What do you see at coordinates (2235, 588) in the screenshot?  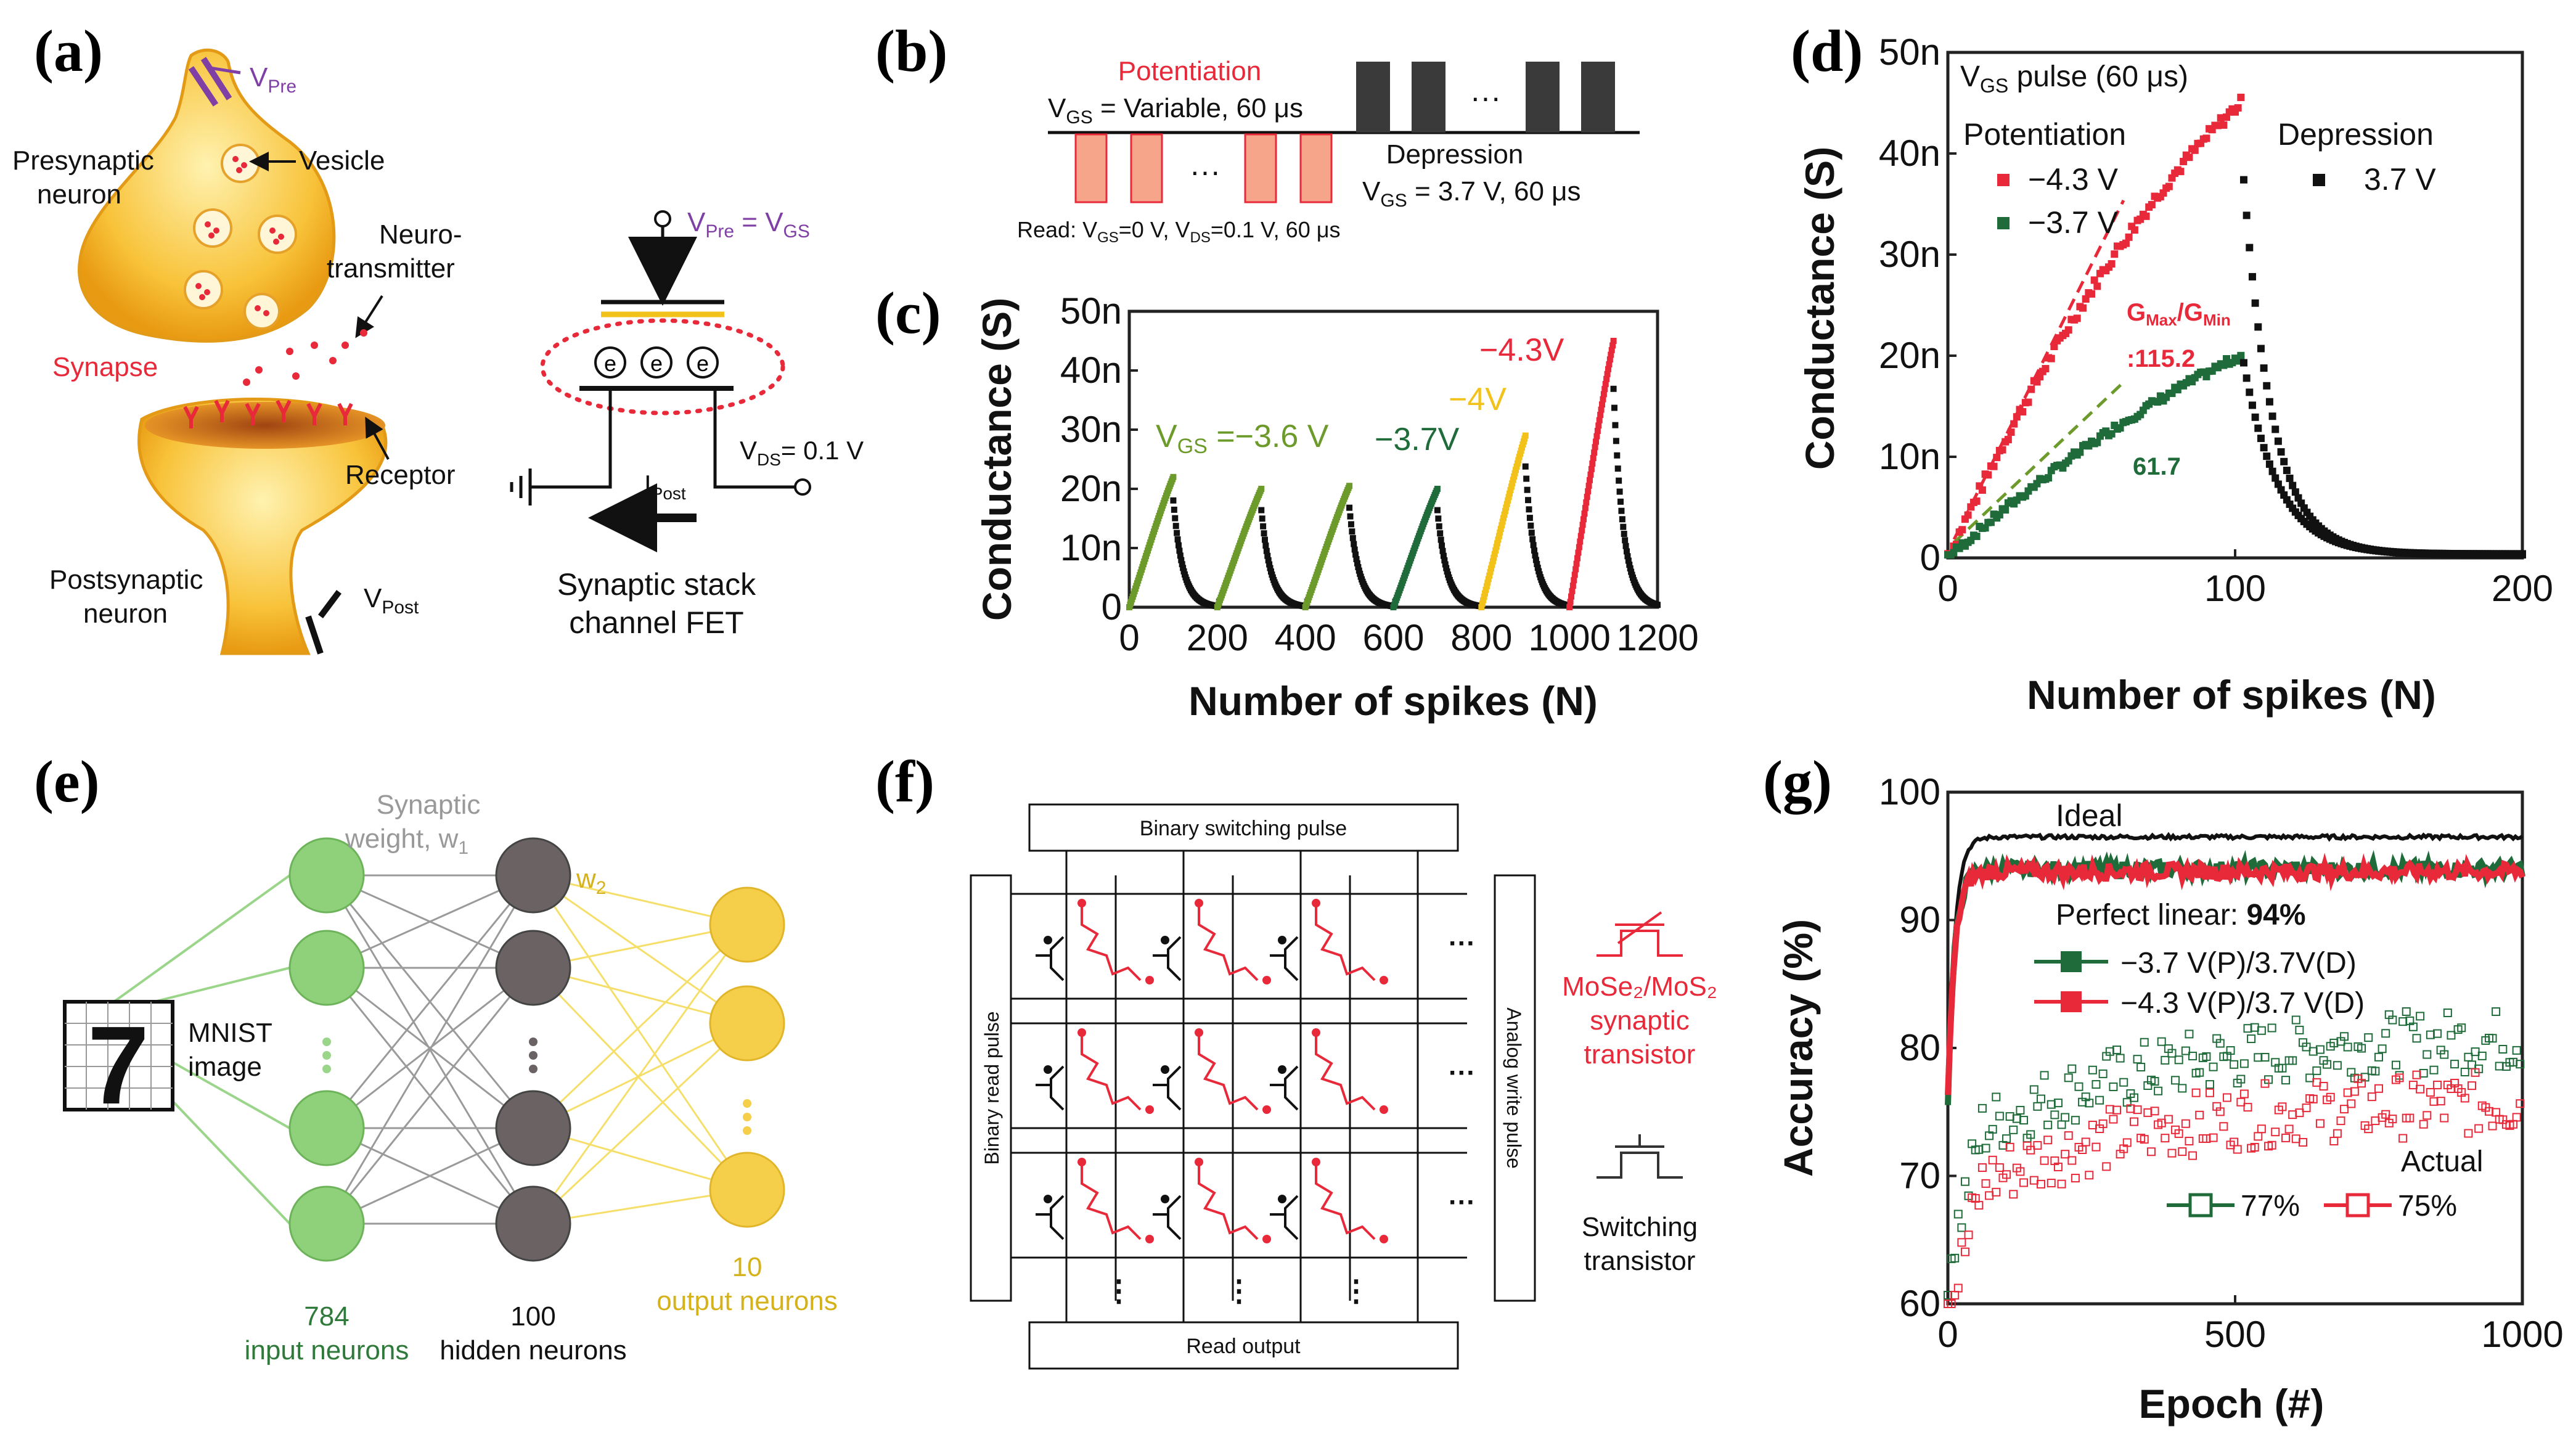 I see `x-tick-label: 100` at bounding box center [2235, 588].